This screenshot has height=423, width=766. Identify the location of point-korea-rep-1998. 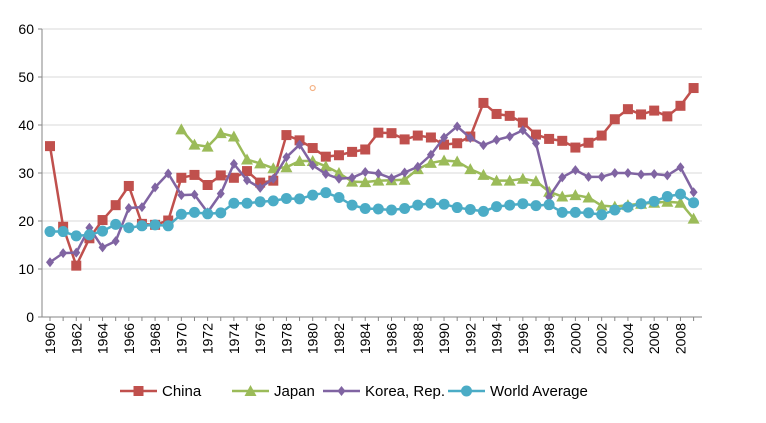
(549, 197).